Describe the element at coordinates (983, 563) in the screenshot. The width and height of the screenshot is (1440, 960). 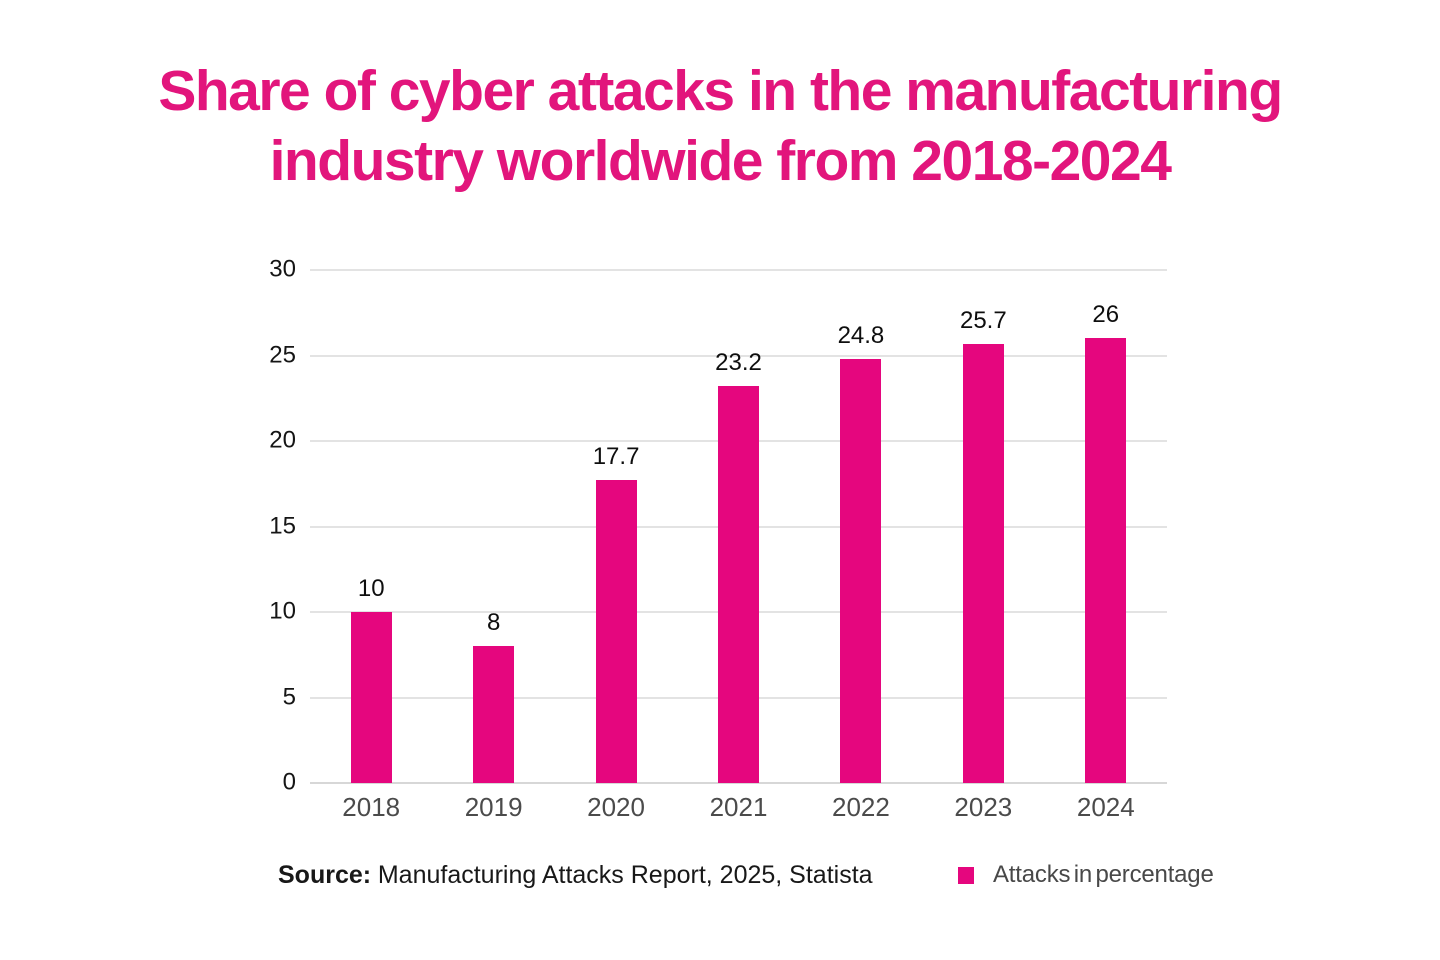
I see `bar-2023` at that location.